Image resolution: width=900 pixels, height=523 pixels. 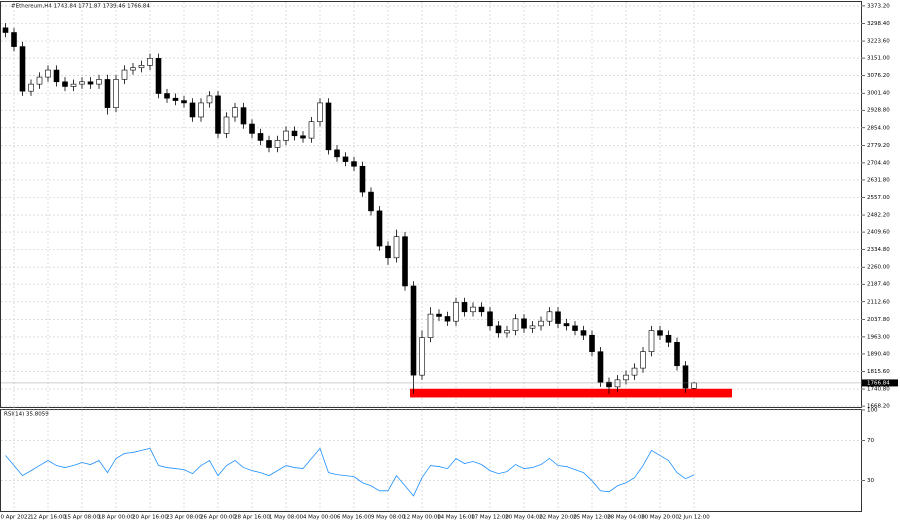 I want to click on y-tick-label: 2557.00, so click(x=878, y=198).